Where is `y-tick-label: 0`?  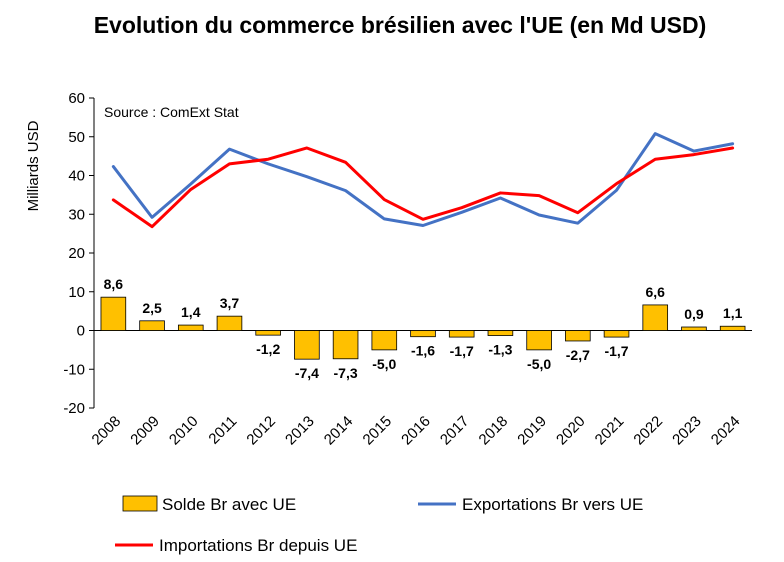 y-tick-label: 0 is located at coordinates (81, 331).